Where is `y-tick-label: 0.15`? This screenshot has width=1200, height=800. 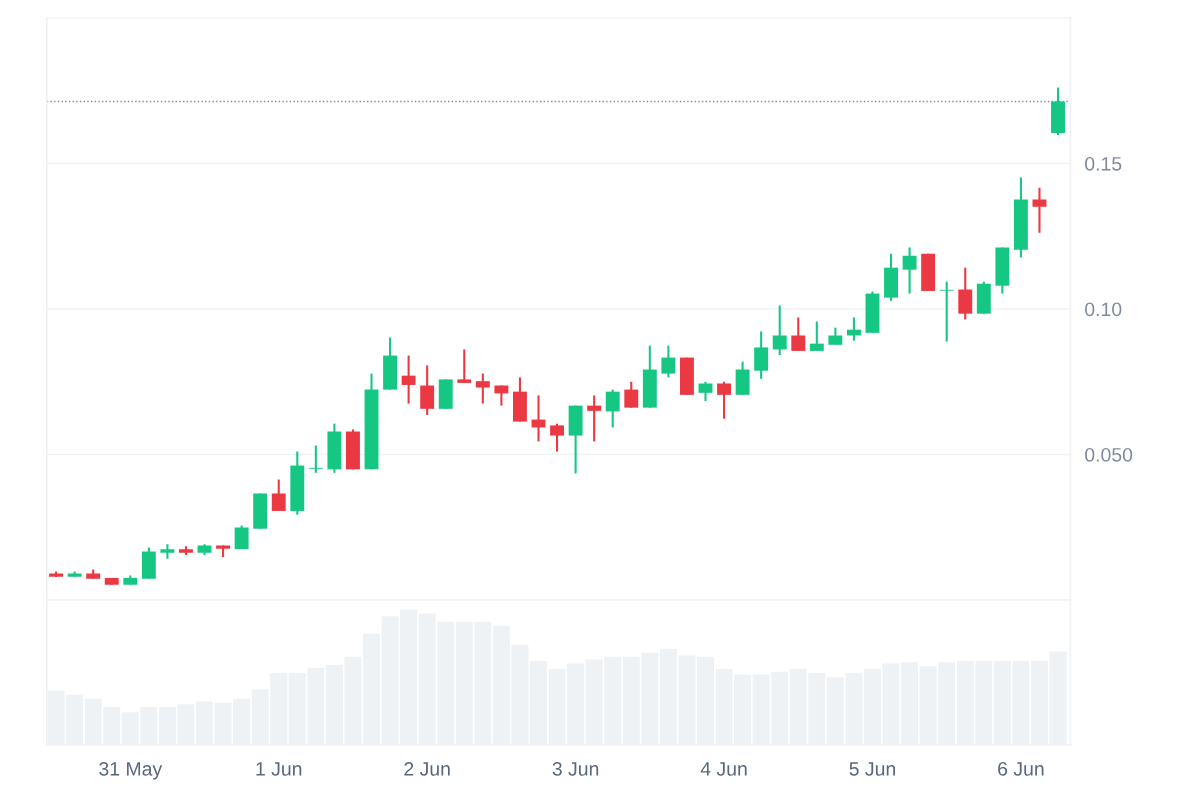
y-tick-label: 0.15 is located at coordinates (1103, 163).